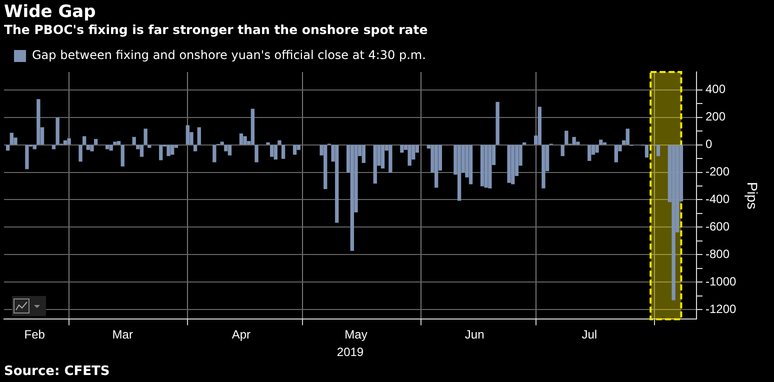 Image resolution: width=774 pixels, height=382 pixels. I want to click on x-tick-label: Apr, so click(241, 335).